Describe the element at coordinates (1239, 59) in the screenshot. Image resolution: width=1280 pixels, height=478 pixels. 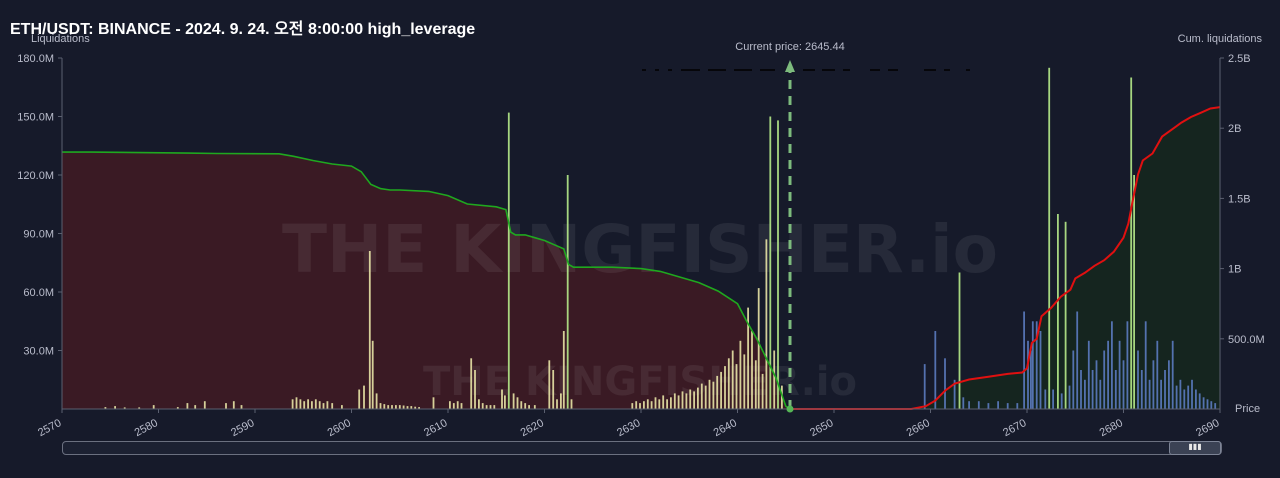
I see `y-right-tick-label: 2.5B` at that location.